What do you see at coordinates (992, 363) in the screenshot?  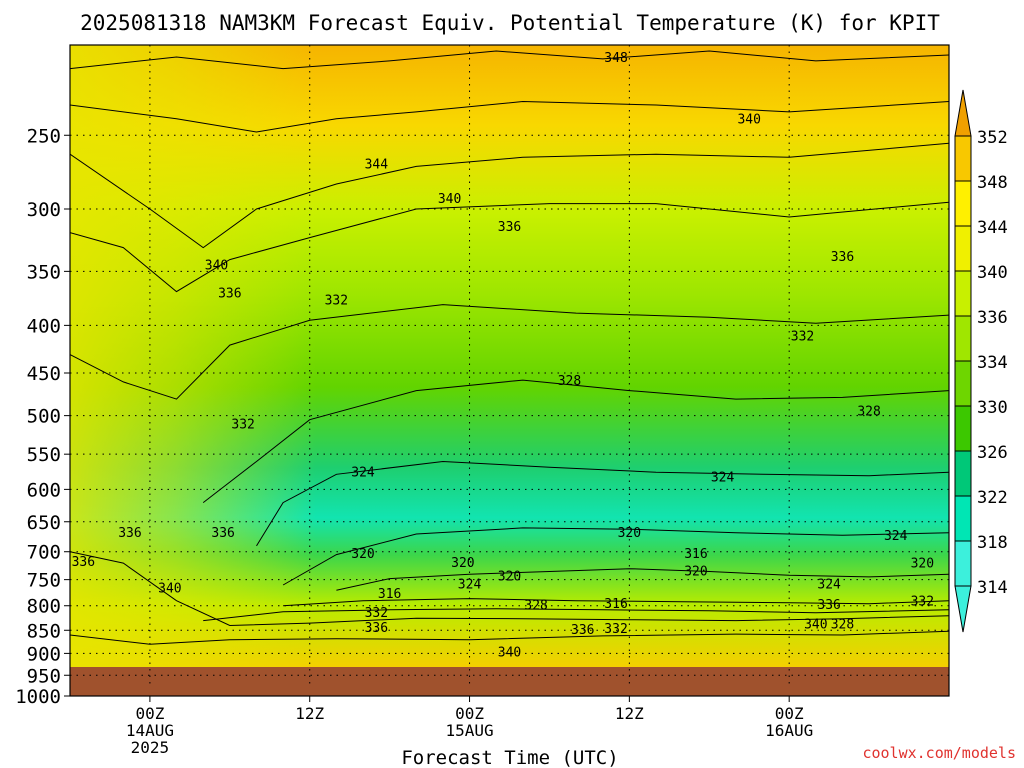 I see `colorbar-label-334-5: 334` at bounding box center [992, 363].